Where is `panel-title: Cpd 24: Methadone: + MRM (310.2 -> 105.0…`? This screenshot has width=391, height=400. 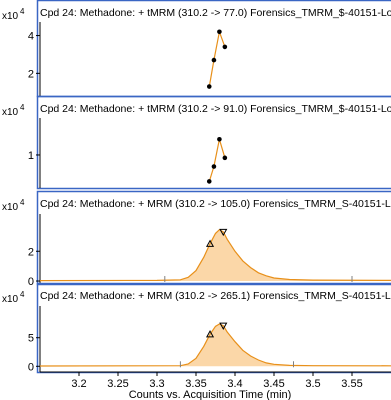 panel-title: Cpd 24: Methadone: + MRM (310.2 -> 105.0… is located at coordinates (215, 204).